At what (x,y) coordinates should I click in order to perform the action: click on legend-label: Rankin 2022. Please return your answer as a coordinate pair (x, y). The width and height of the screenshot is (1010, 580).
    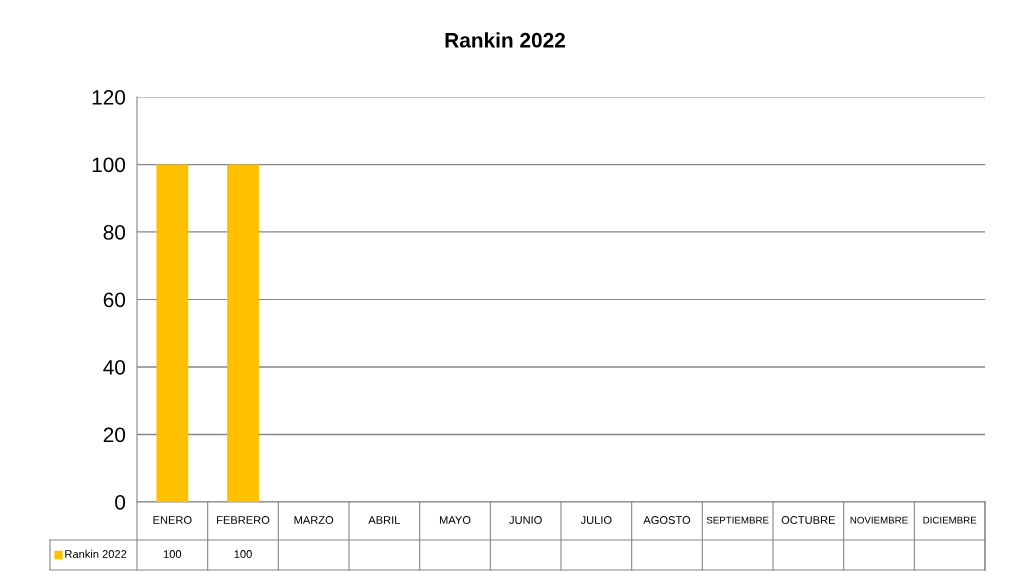
    Looking at the image, I should click on (96, 553).